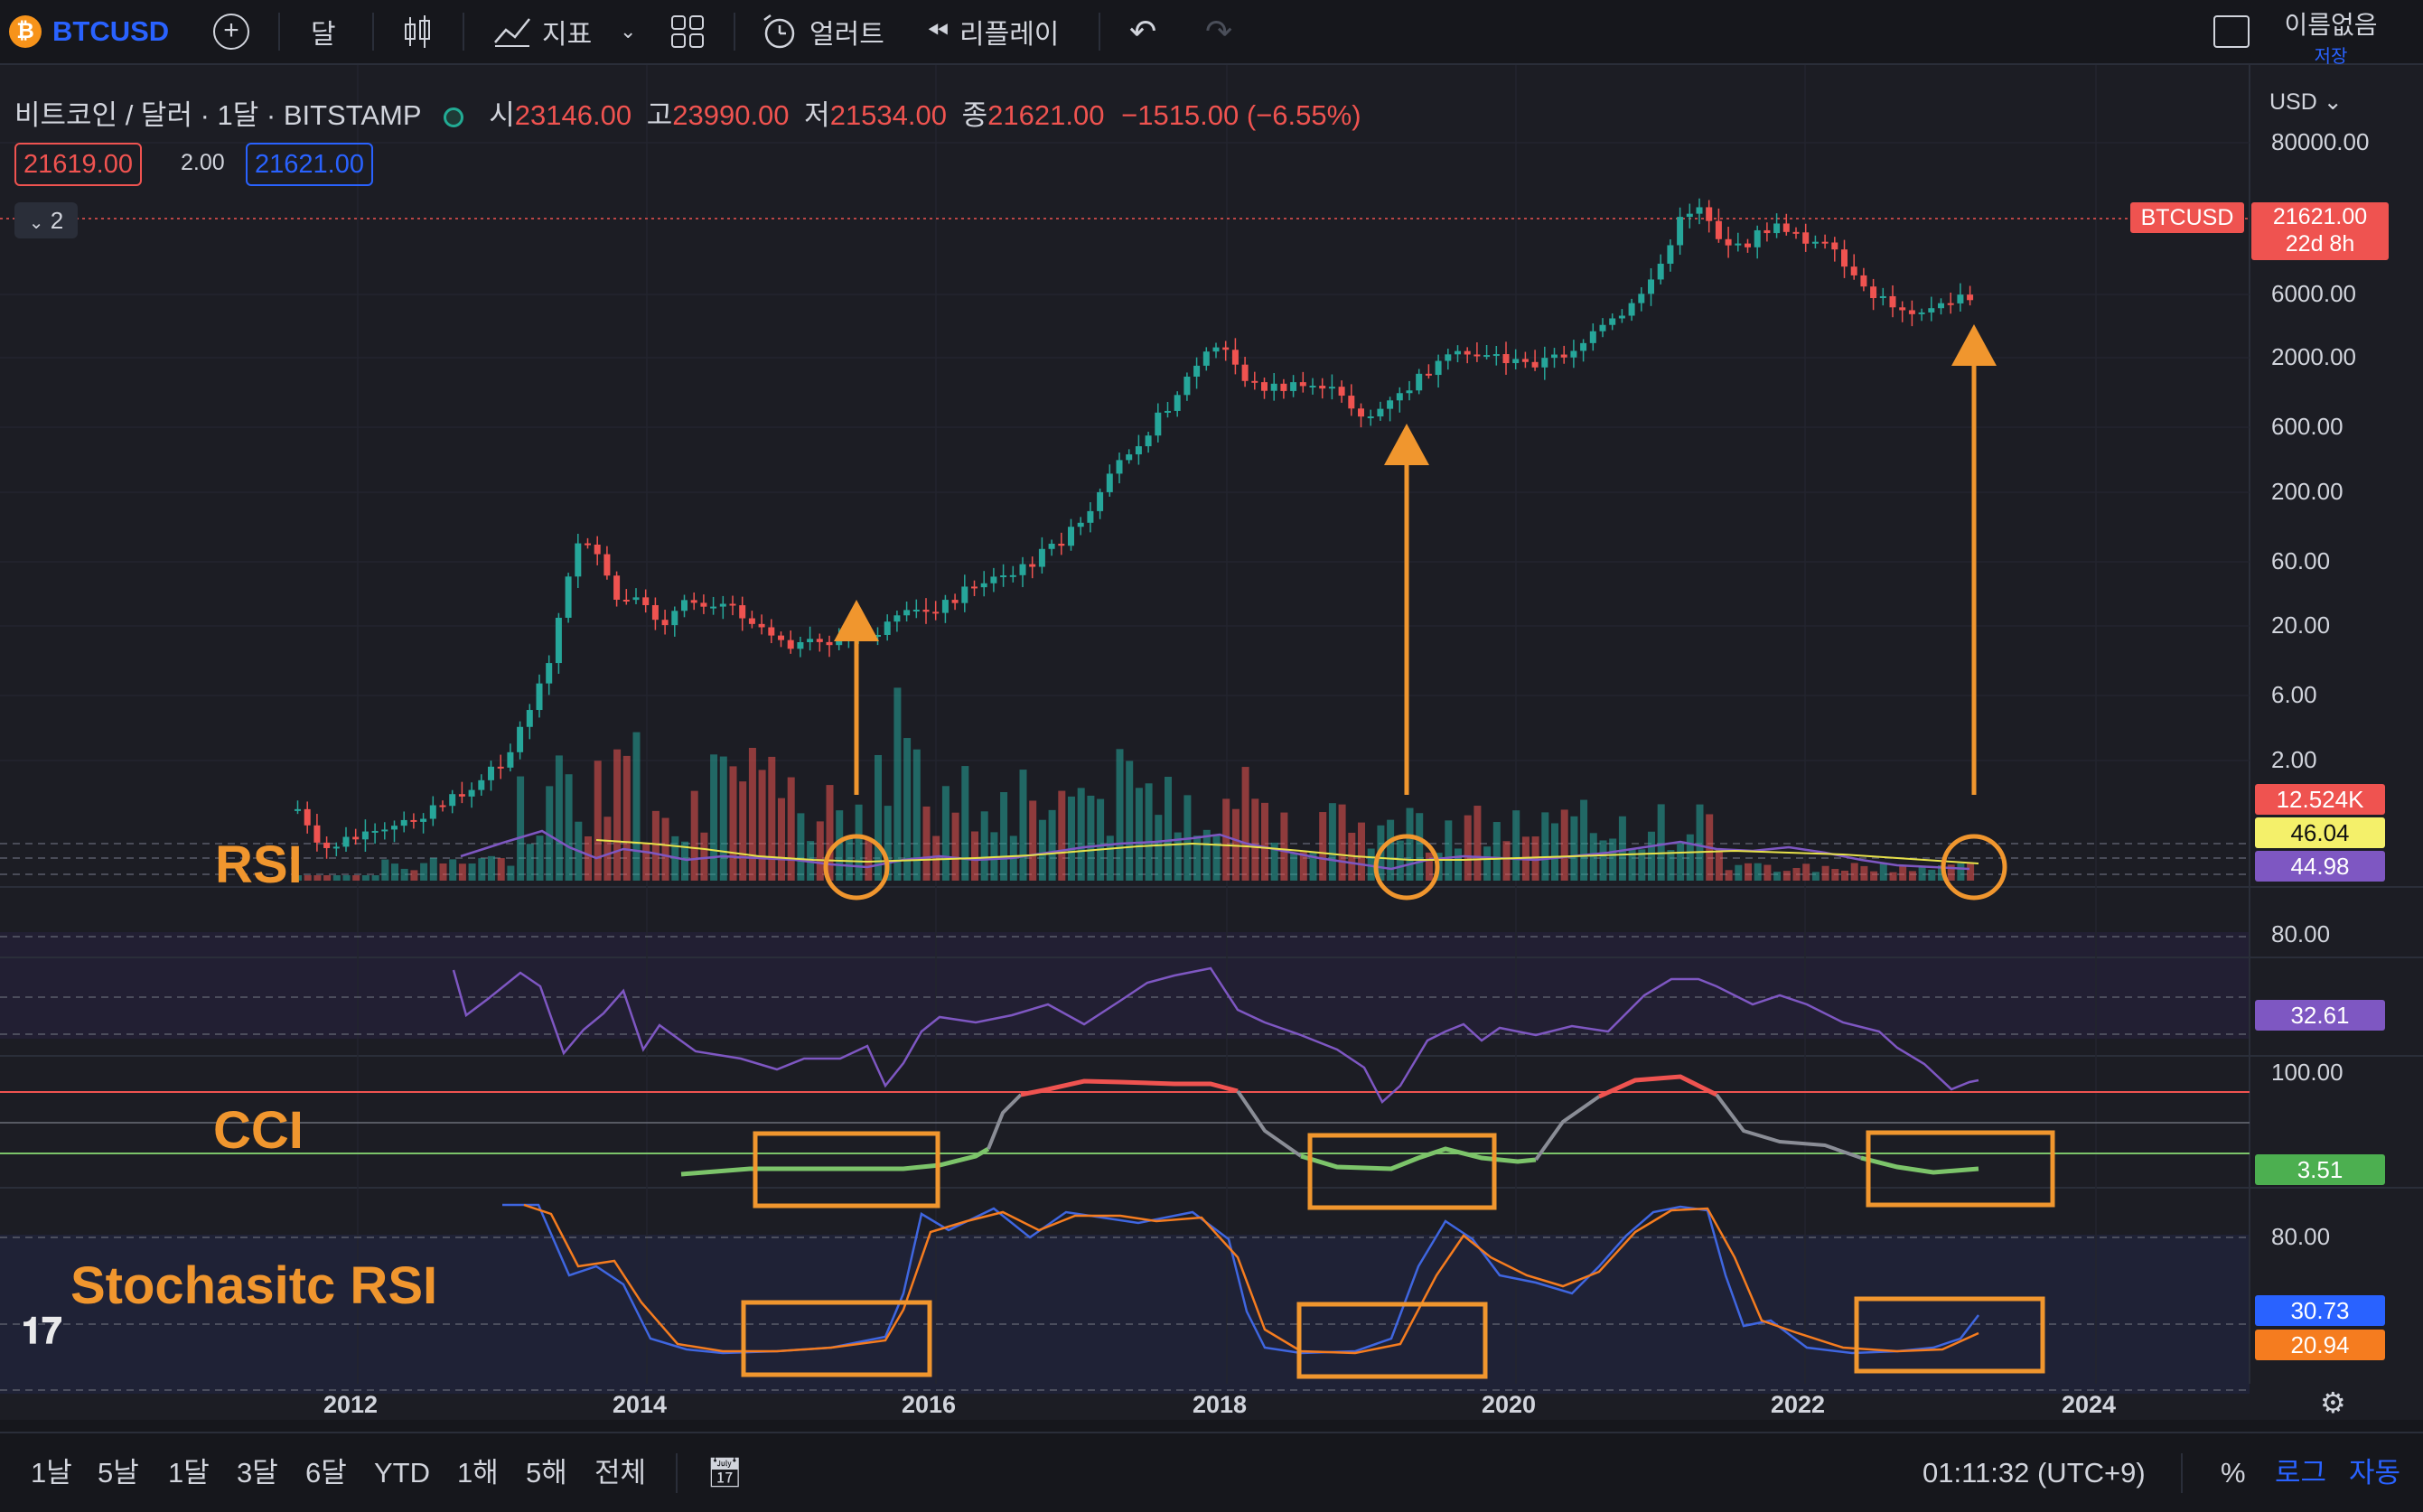  I want to click on rsi-ma-tag: 46.04, so click(2320, 833).